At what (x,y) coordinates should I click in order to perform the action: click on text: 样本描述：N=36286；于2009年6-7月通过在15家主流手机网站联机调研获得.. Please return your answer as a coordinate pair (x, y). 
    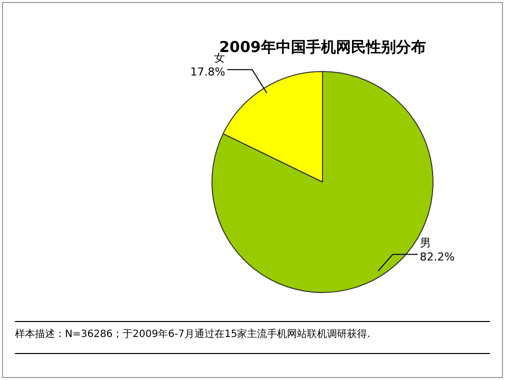
    Looking at the image, I should click on (252, 337).